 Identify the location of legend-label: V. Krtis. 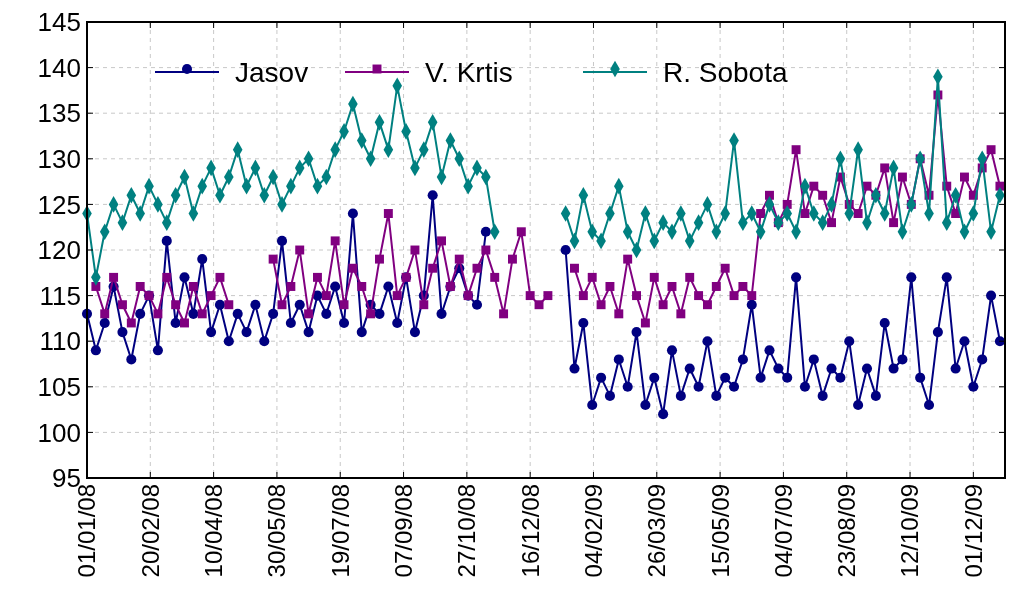
(469, 72).